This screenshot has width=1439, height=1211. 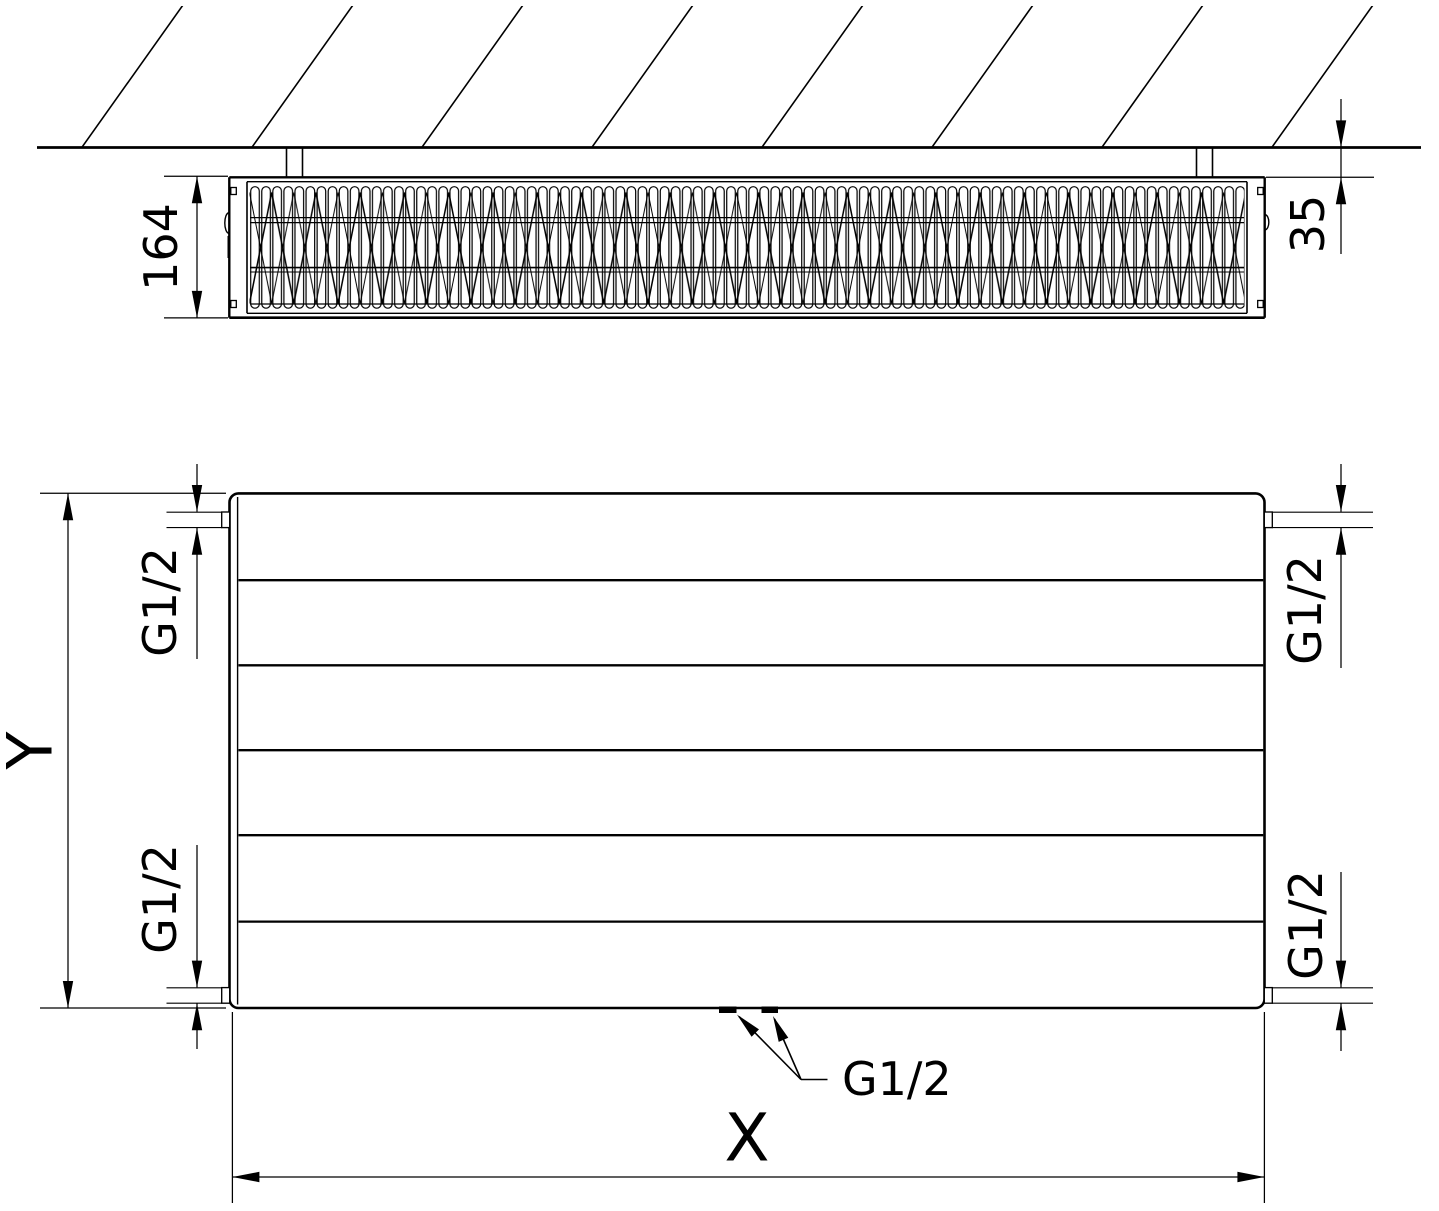 I want to click on end-cap-tabs, so click(x=747, y=247).